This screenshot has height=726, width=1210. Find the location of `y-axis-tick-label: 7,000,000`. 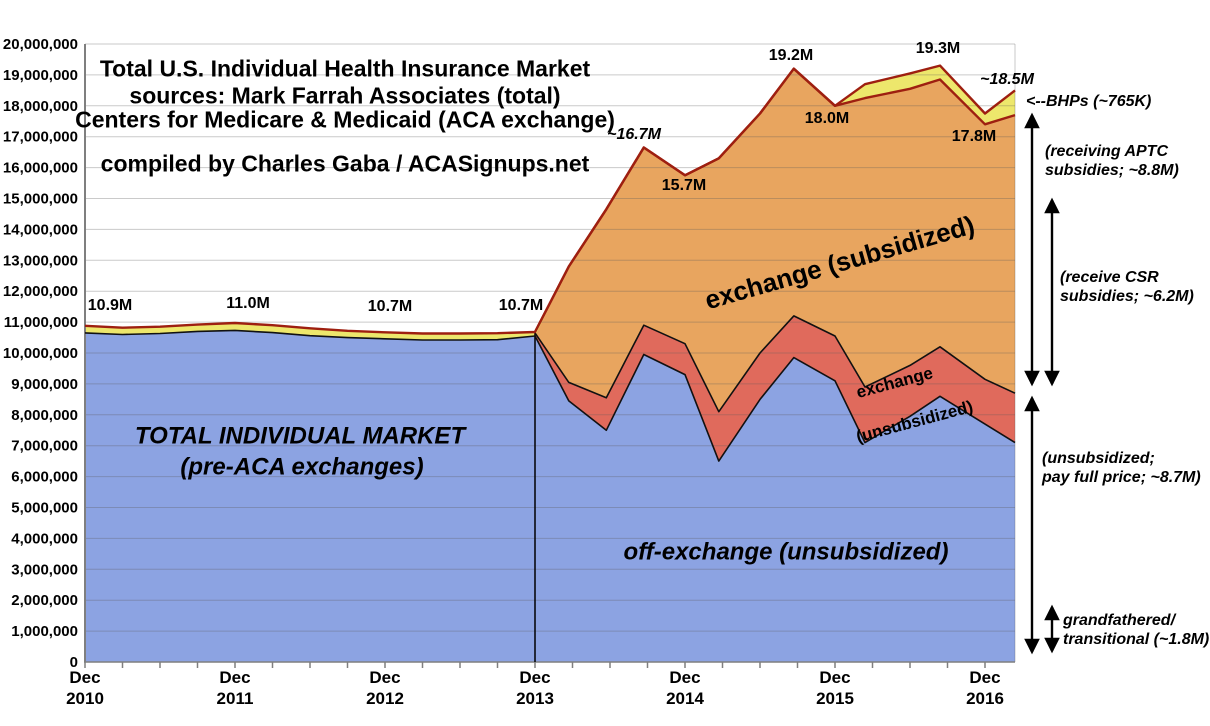

y-axis-tick-label: 7,000,000 is located at coordinates (44, 446).